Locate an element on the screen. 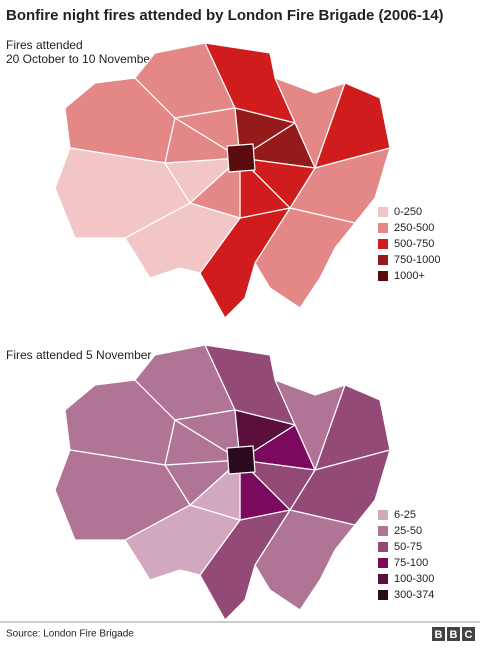 Image resolution: width=480 pixels, height=648 pixels. legend-label: 1000+ is located at coordinates (409, 276).